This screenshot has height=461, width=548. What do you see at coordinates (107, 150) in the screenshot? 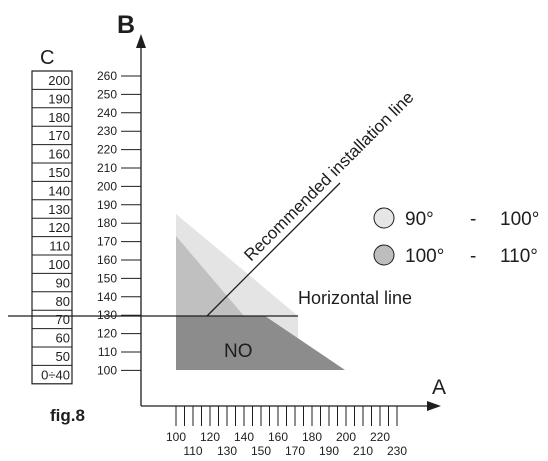
I see `b-tick-label: 220` at bounding box center [107, 150].